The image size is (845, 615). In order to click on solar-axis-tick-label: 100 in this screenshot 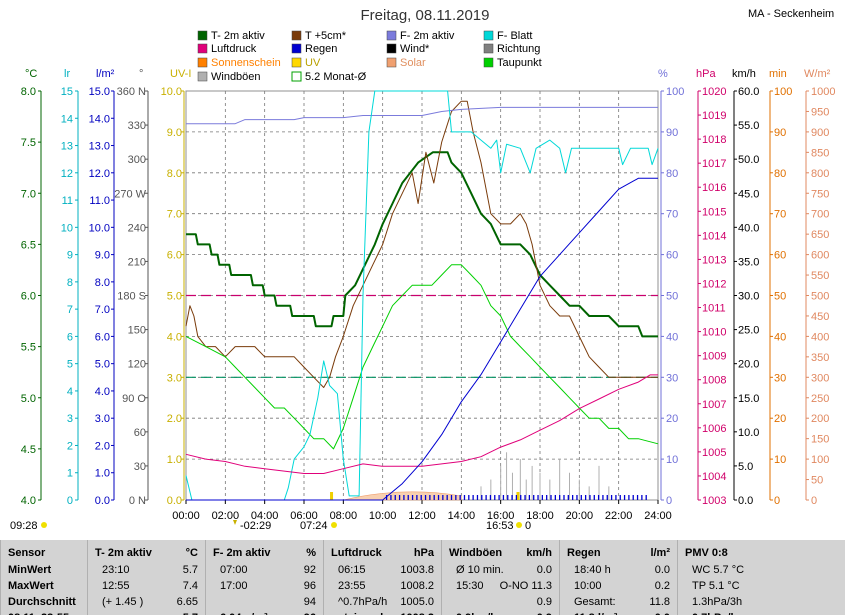, I will do `click(820, 460)`.